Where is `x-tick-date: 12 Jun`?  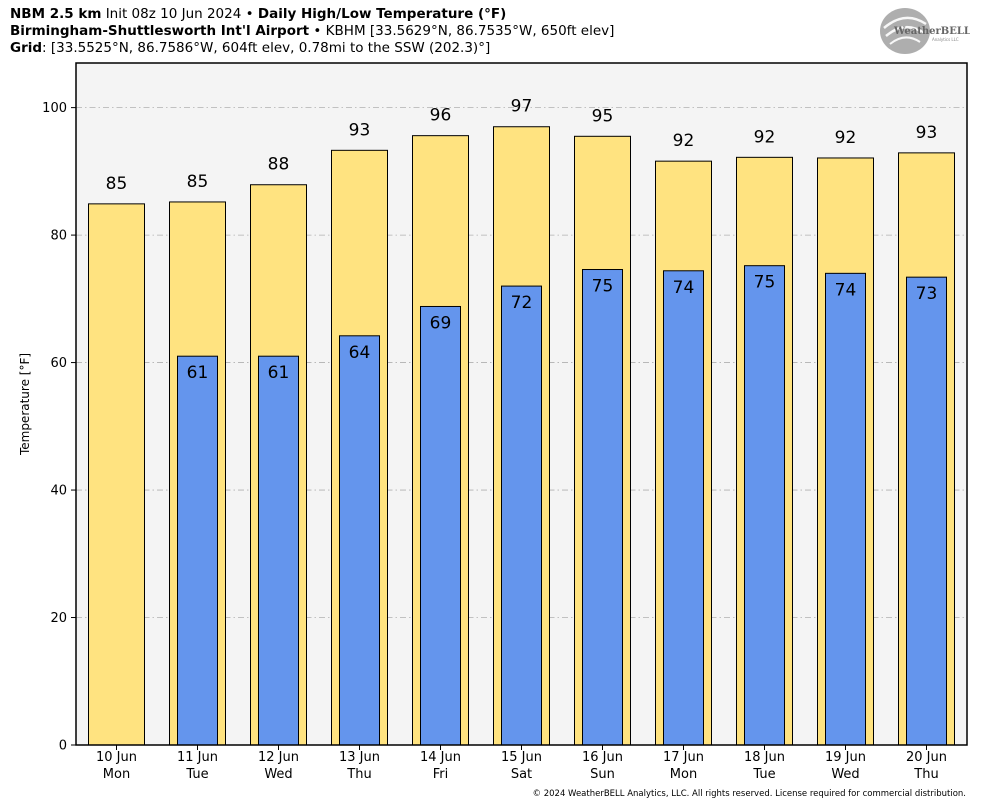 x-tick-date: 12 Jun is located at coordinates (278, 757).